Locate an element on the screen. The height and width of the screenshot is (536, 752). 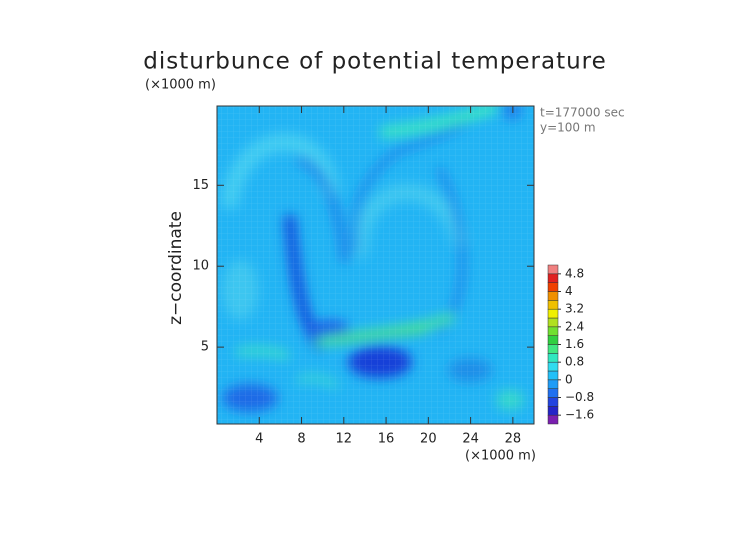
annotation: t=177000 sec is located at coordinates (582, 113).